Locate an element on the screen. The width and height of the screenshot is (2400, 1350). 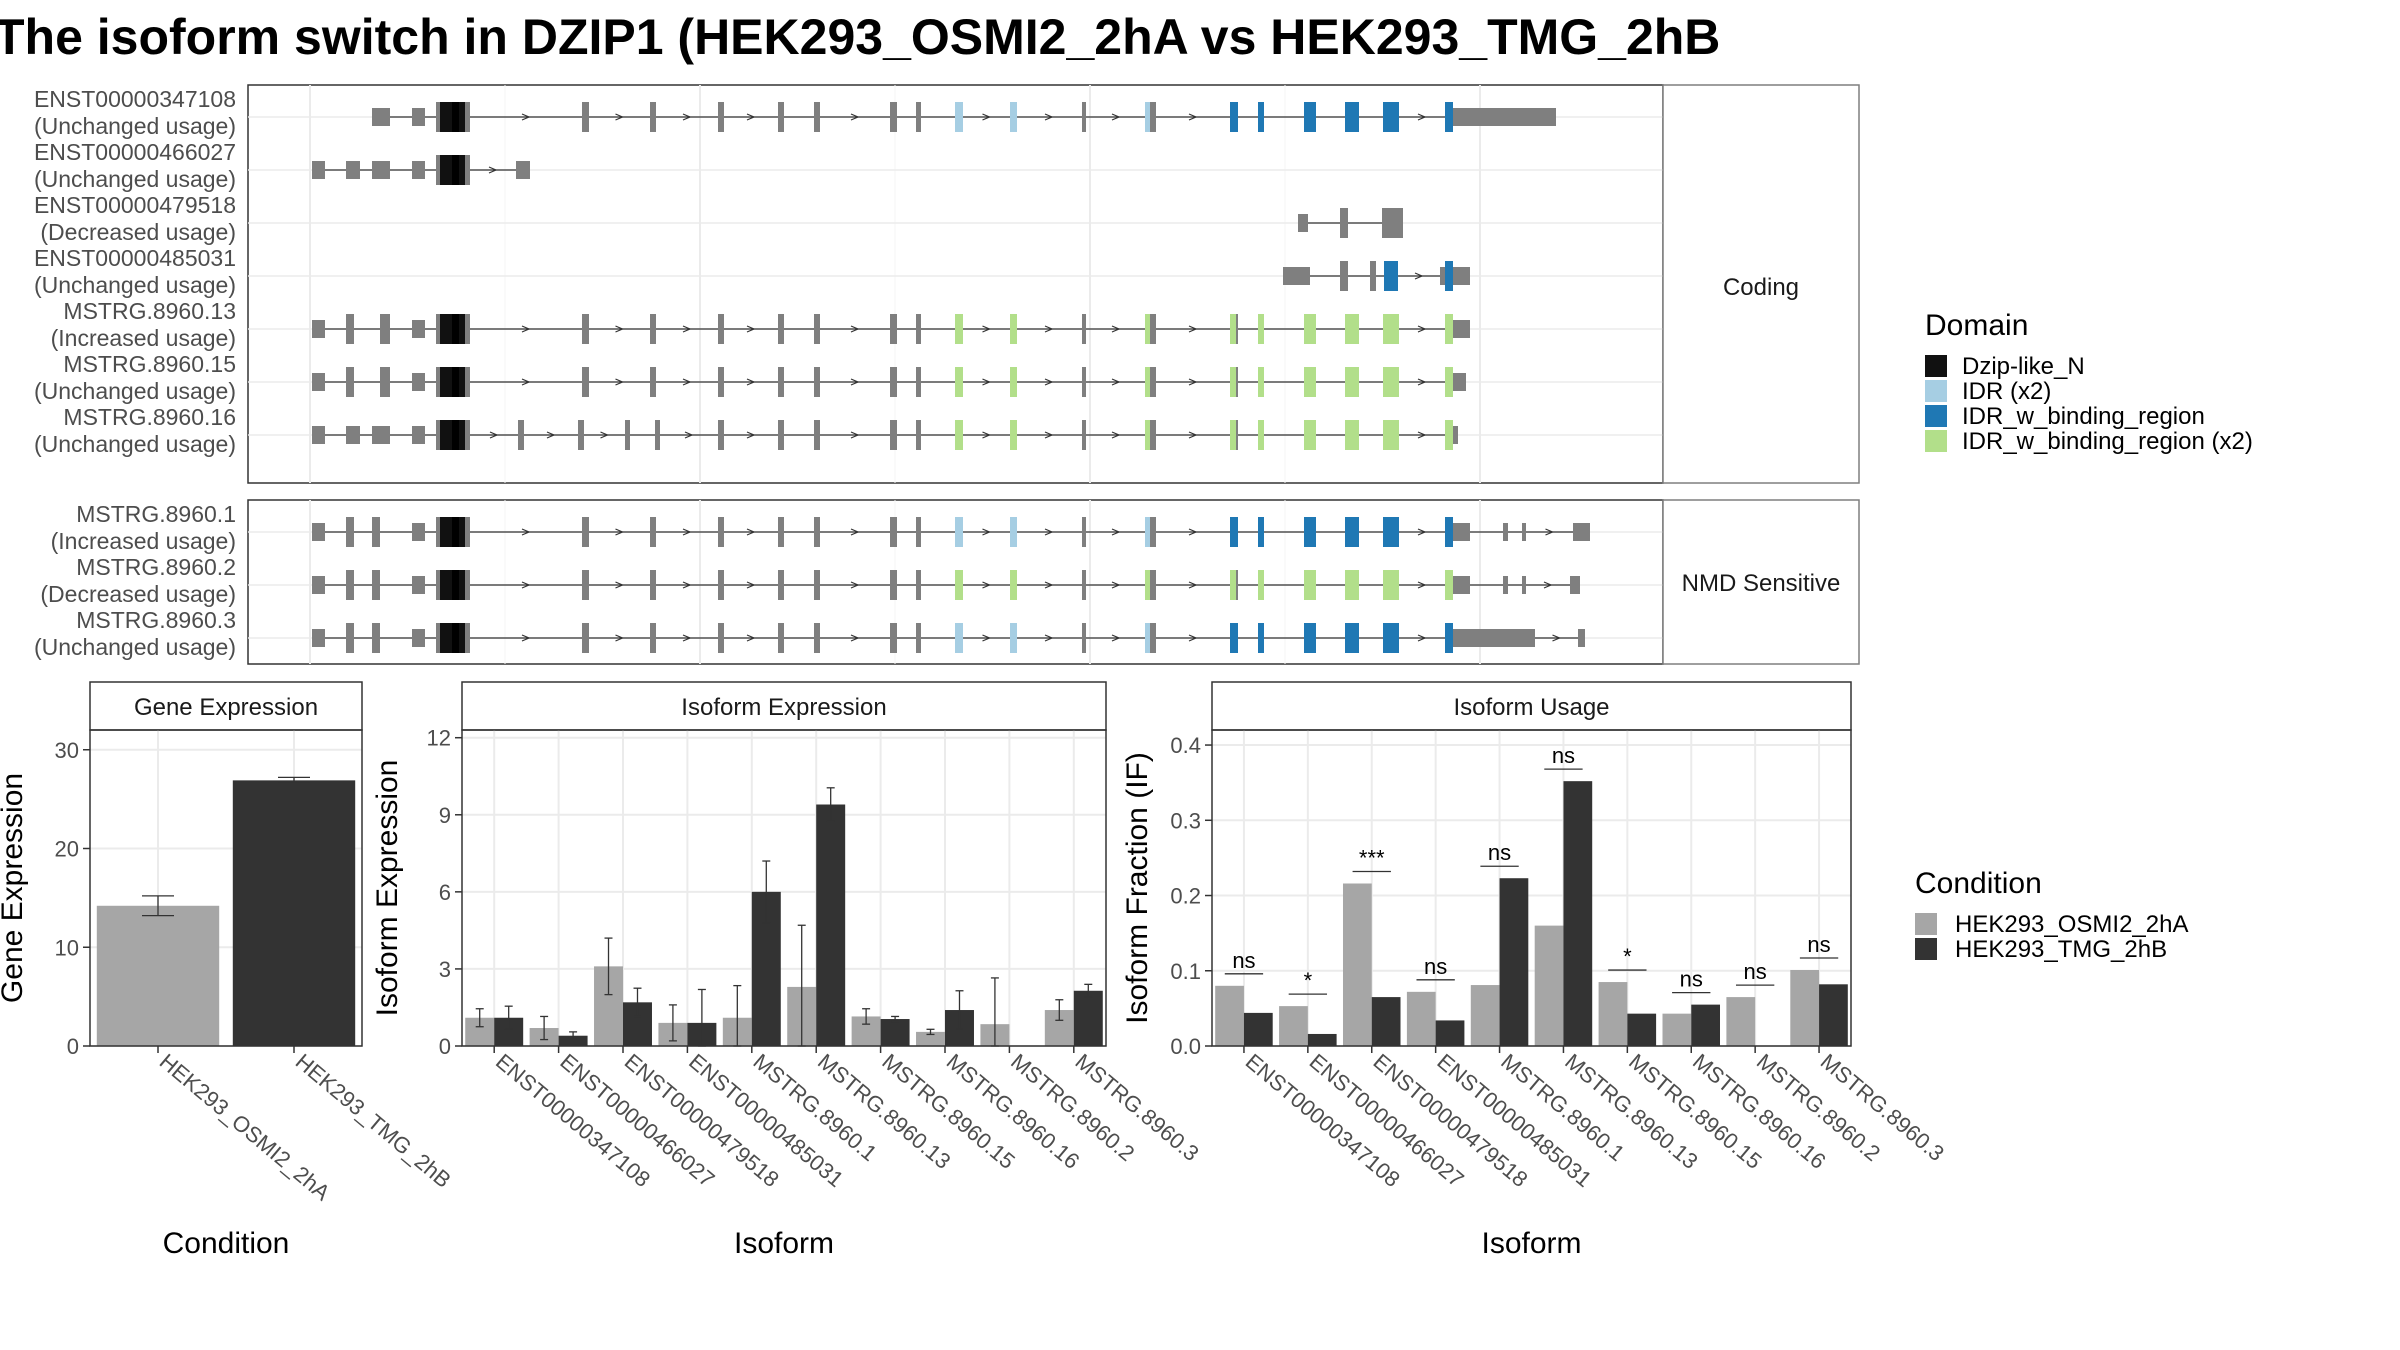
y-tick-label: 12 is located at coordinates (439, 738).